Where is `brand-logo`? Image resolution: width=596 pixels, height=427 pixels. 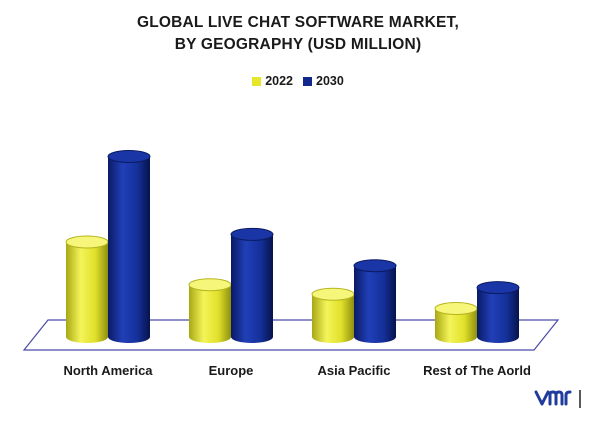 brand-logo is located at coordinates (560, 400).